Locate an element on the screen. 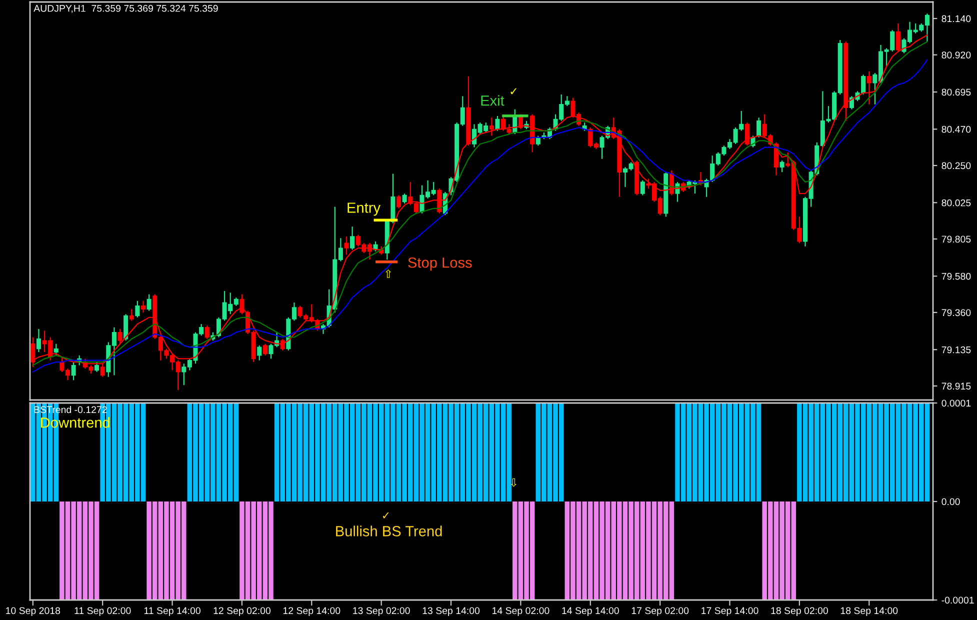 This screenshot has width=977, height=620. annotation: Entry is located at coordinates (364, 209).